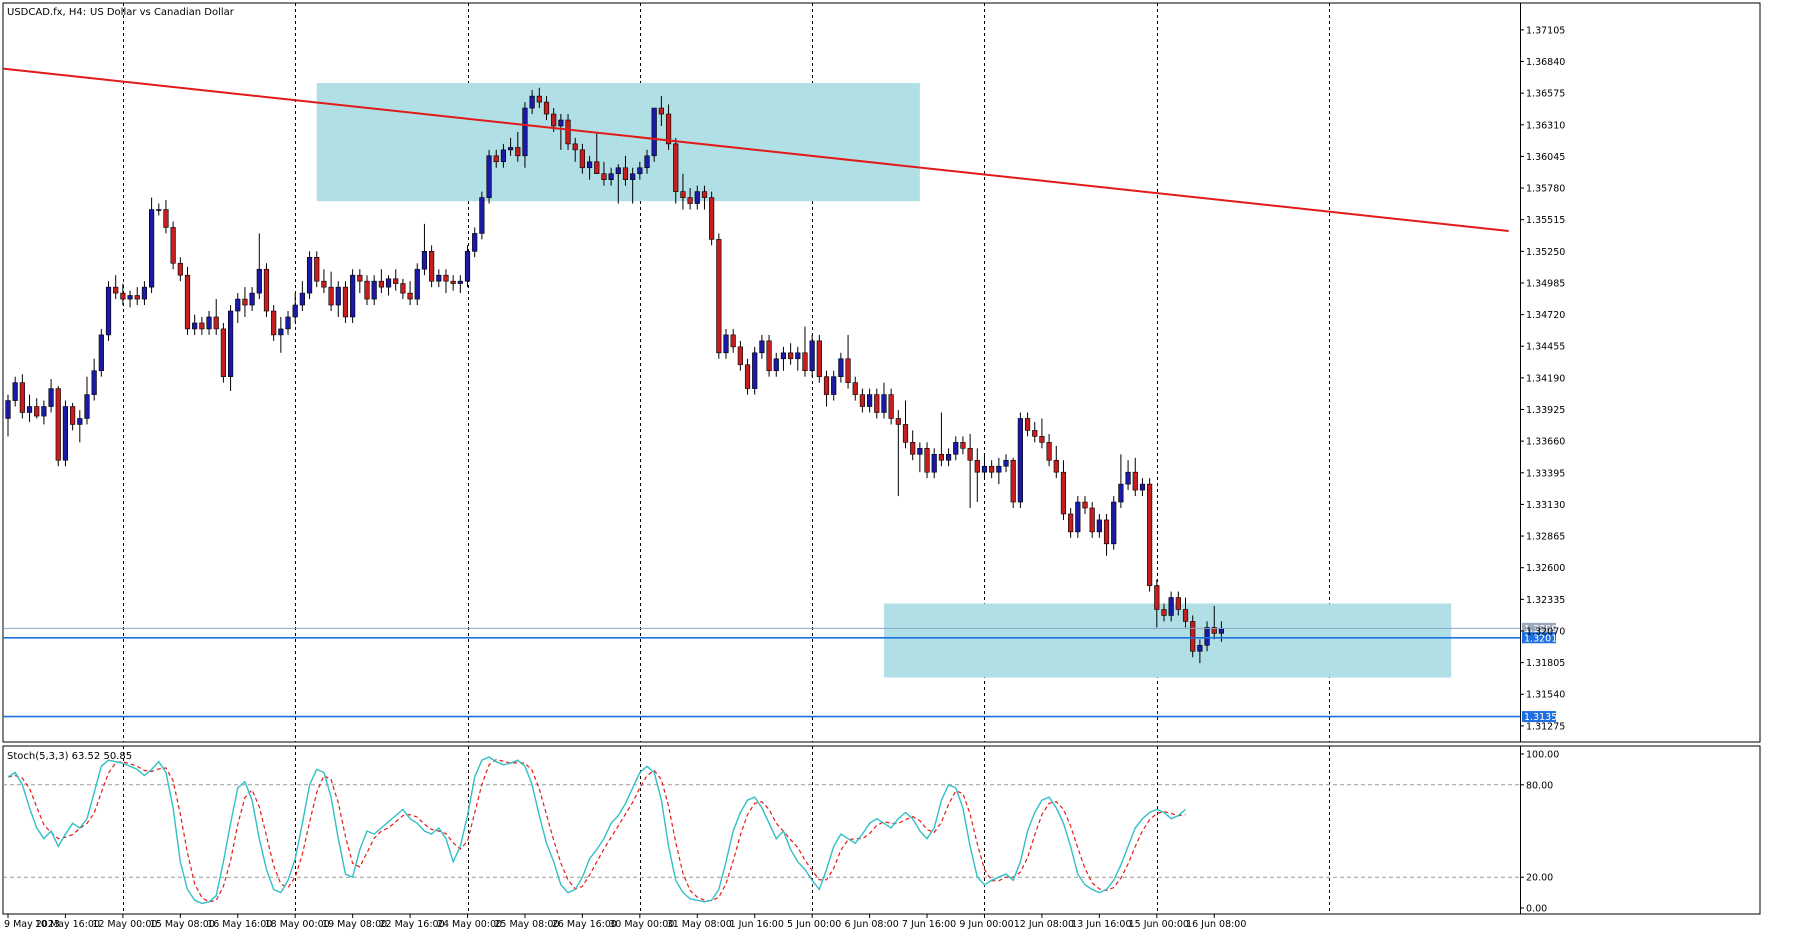 The height and width of the screenshot is (930, 1803). What do you see at coordinates (1545, 315) in the screenshot?
I see `price-tick-label: 1.34720` at bounding box center [1545, 315].